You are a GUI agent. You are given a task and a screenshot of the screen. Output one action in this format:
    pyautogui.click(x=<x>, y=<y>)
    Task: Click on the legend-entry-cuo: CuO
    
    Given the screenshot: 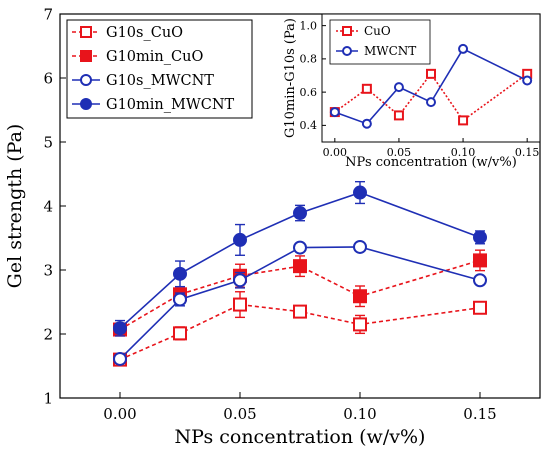 What is the action you would take?
    pyautogui.click(x=363, y=31)
    